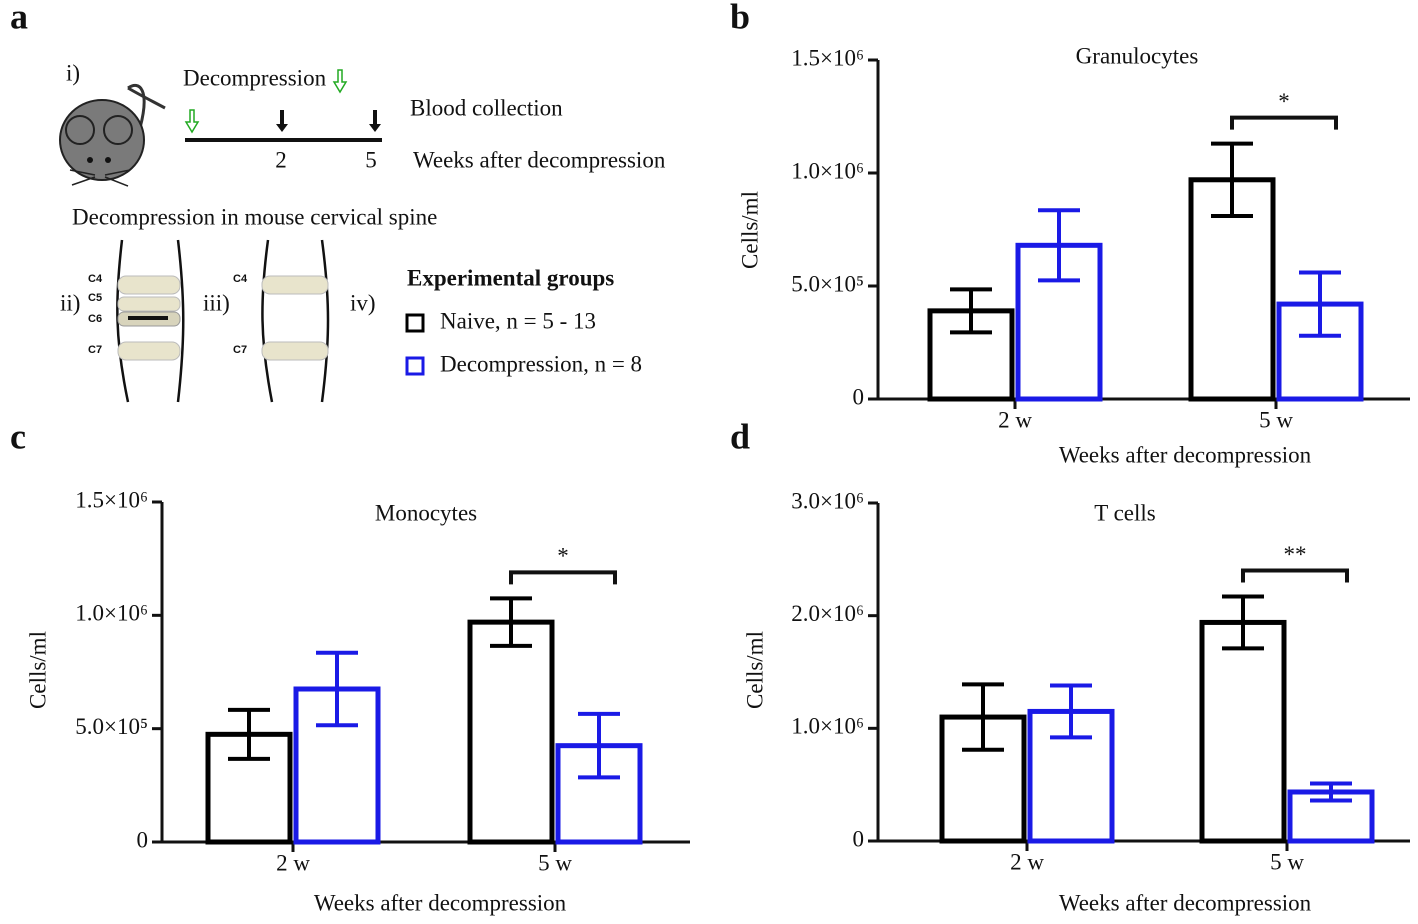 The height and width of the screenshot is (924, 1418). I want to click on week-tick: 2, so click(281, 159).